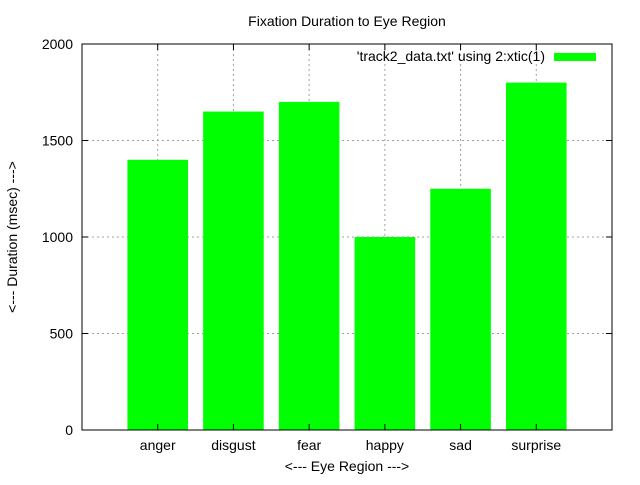 The height and width of the screenshot is (485, 640). Describe the element at coordinates (460, 445) in the screenshot. I see `x-tick-label: sad` at that location.